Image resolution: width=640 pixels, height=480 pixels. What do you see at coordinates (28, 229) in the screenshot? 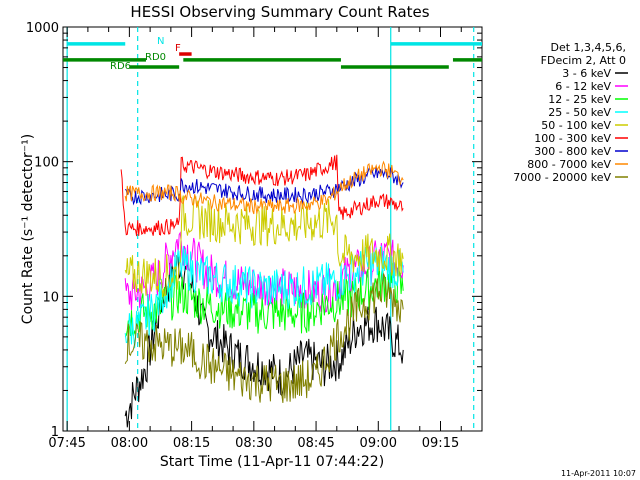
I see `y-axis-label: Count Rate (s⁻¹ detector⁻¹)` at bounding box center [28, 229].